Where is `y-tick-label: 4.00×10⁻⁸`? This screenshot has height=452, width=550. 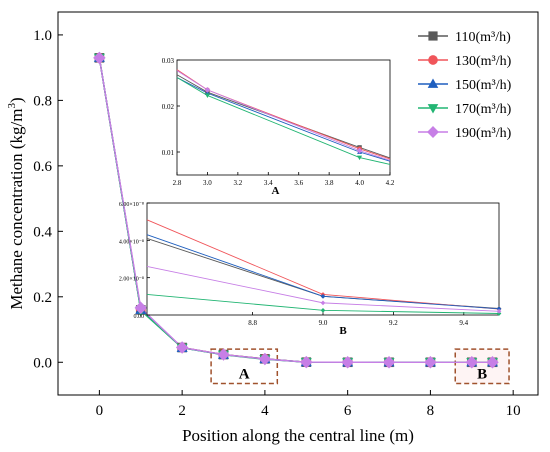
y-tick-label: 4.00×10⁻⁸ is located at coordinates (131, 242).